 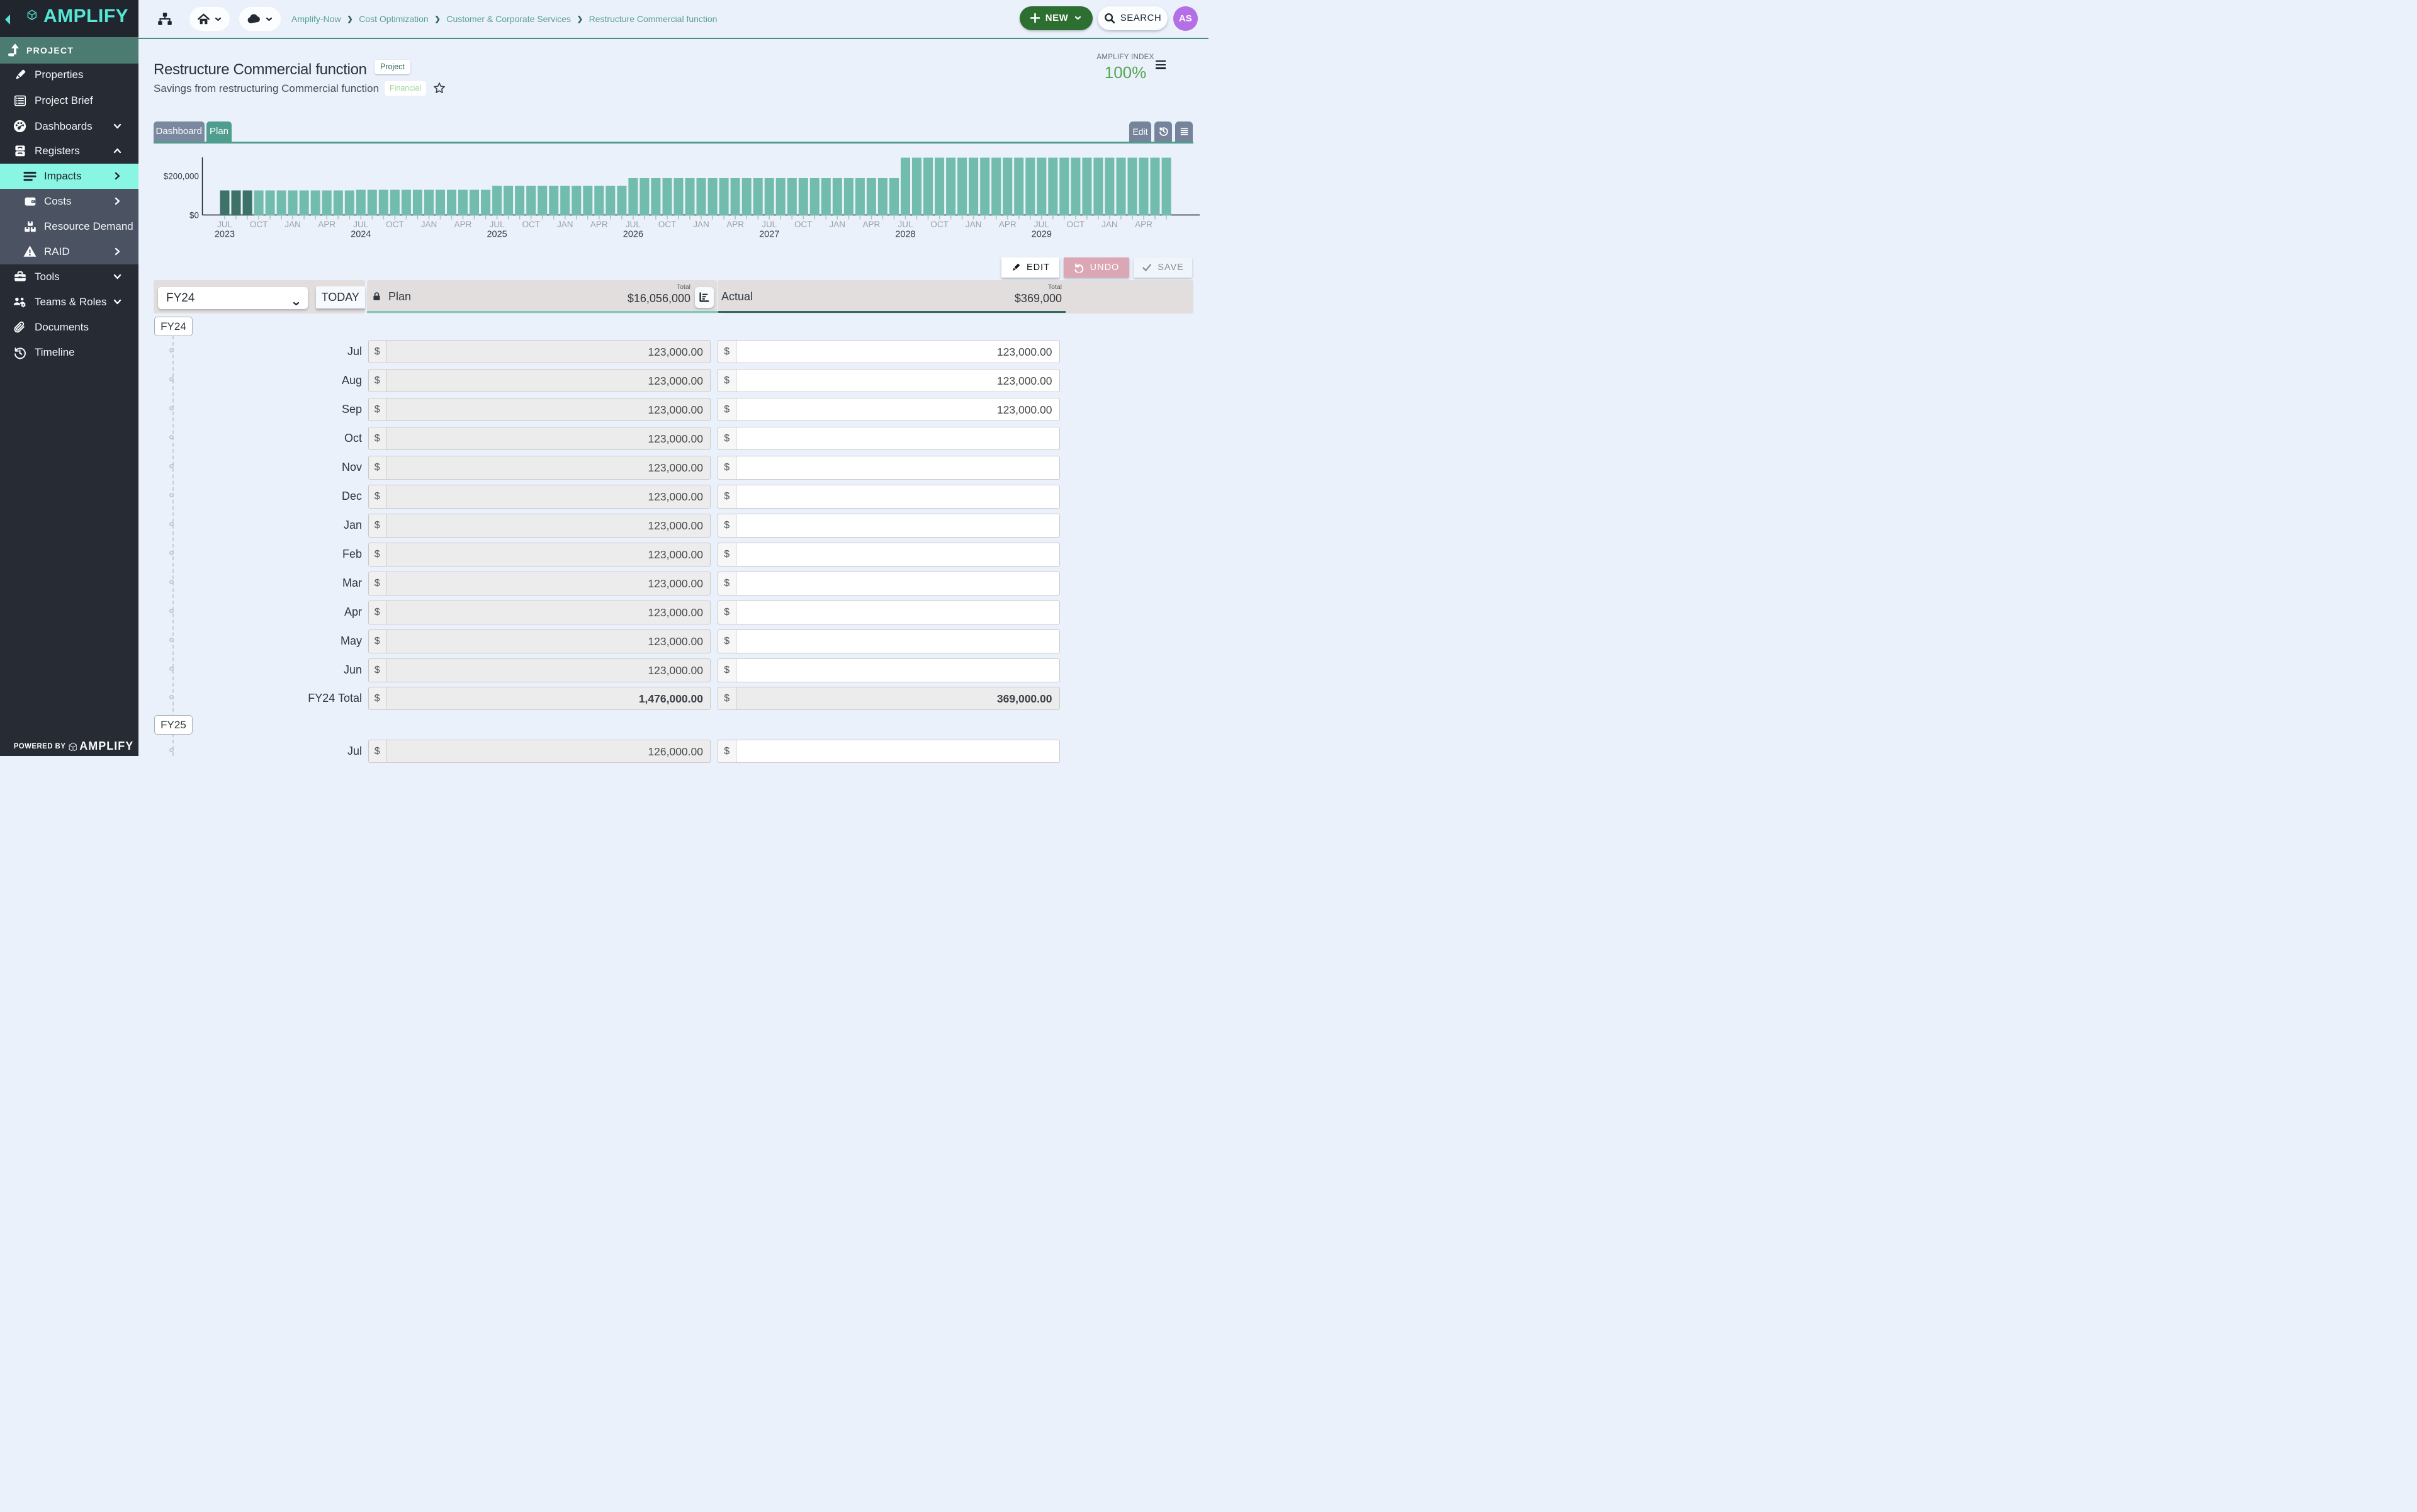 What do you see at coordinates (225, 235) in the screenshot?
I see `svg-text: 2023` at bounding box center [225, 235].